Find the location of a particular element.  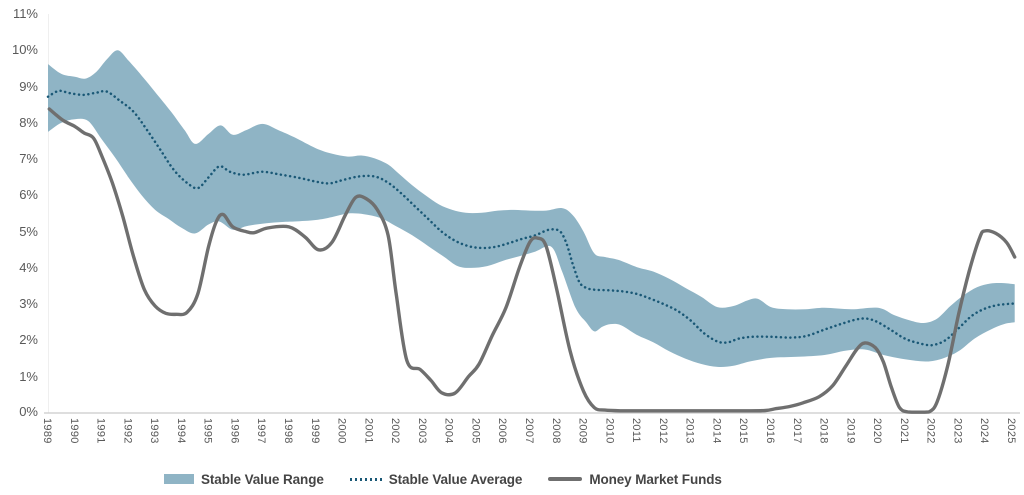

solid-line-swatch-icon is located at coordinates (565, 479).